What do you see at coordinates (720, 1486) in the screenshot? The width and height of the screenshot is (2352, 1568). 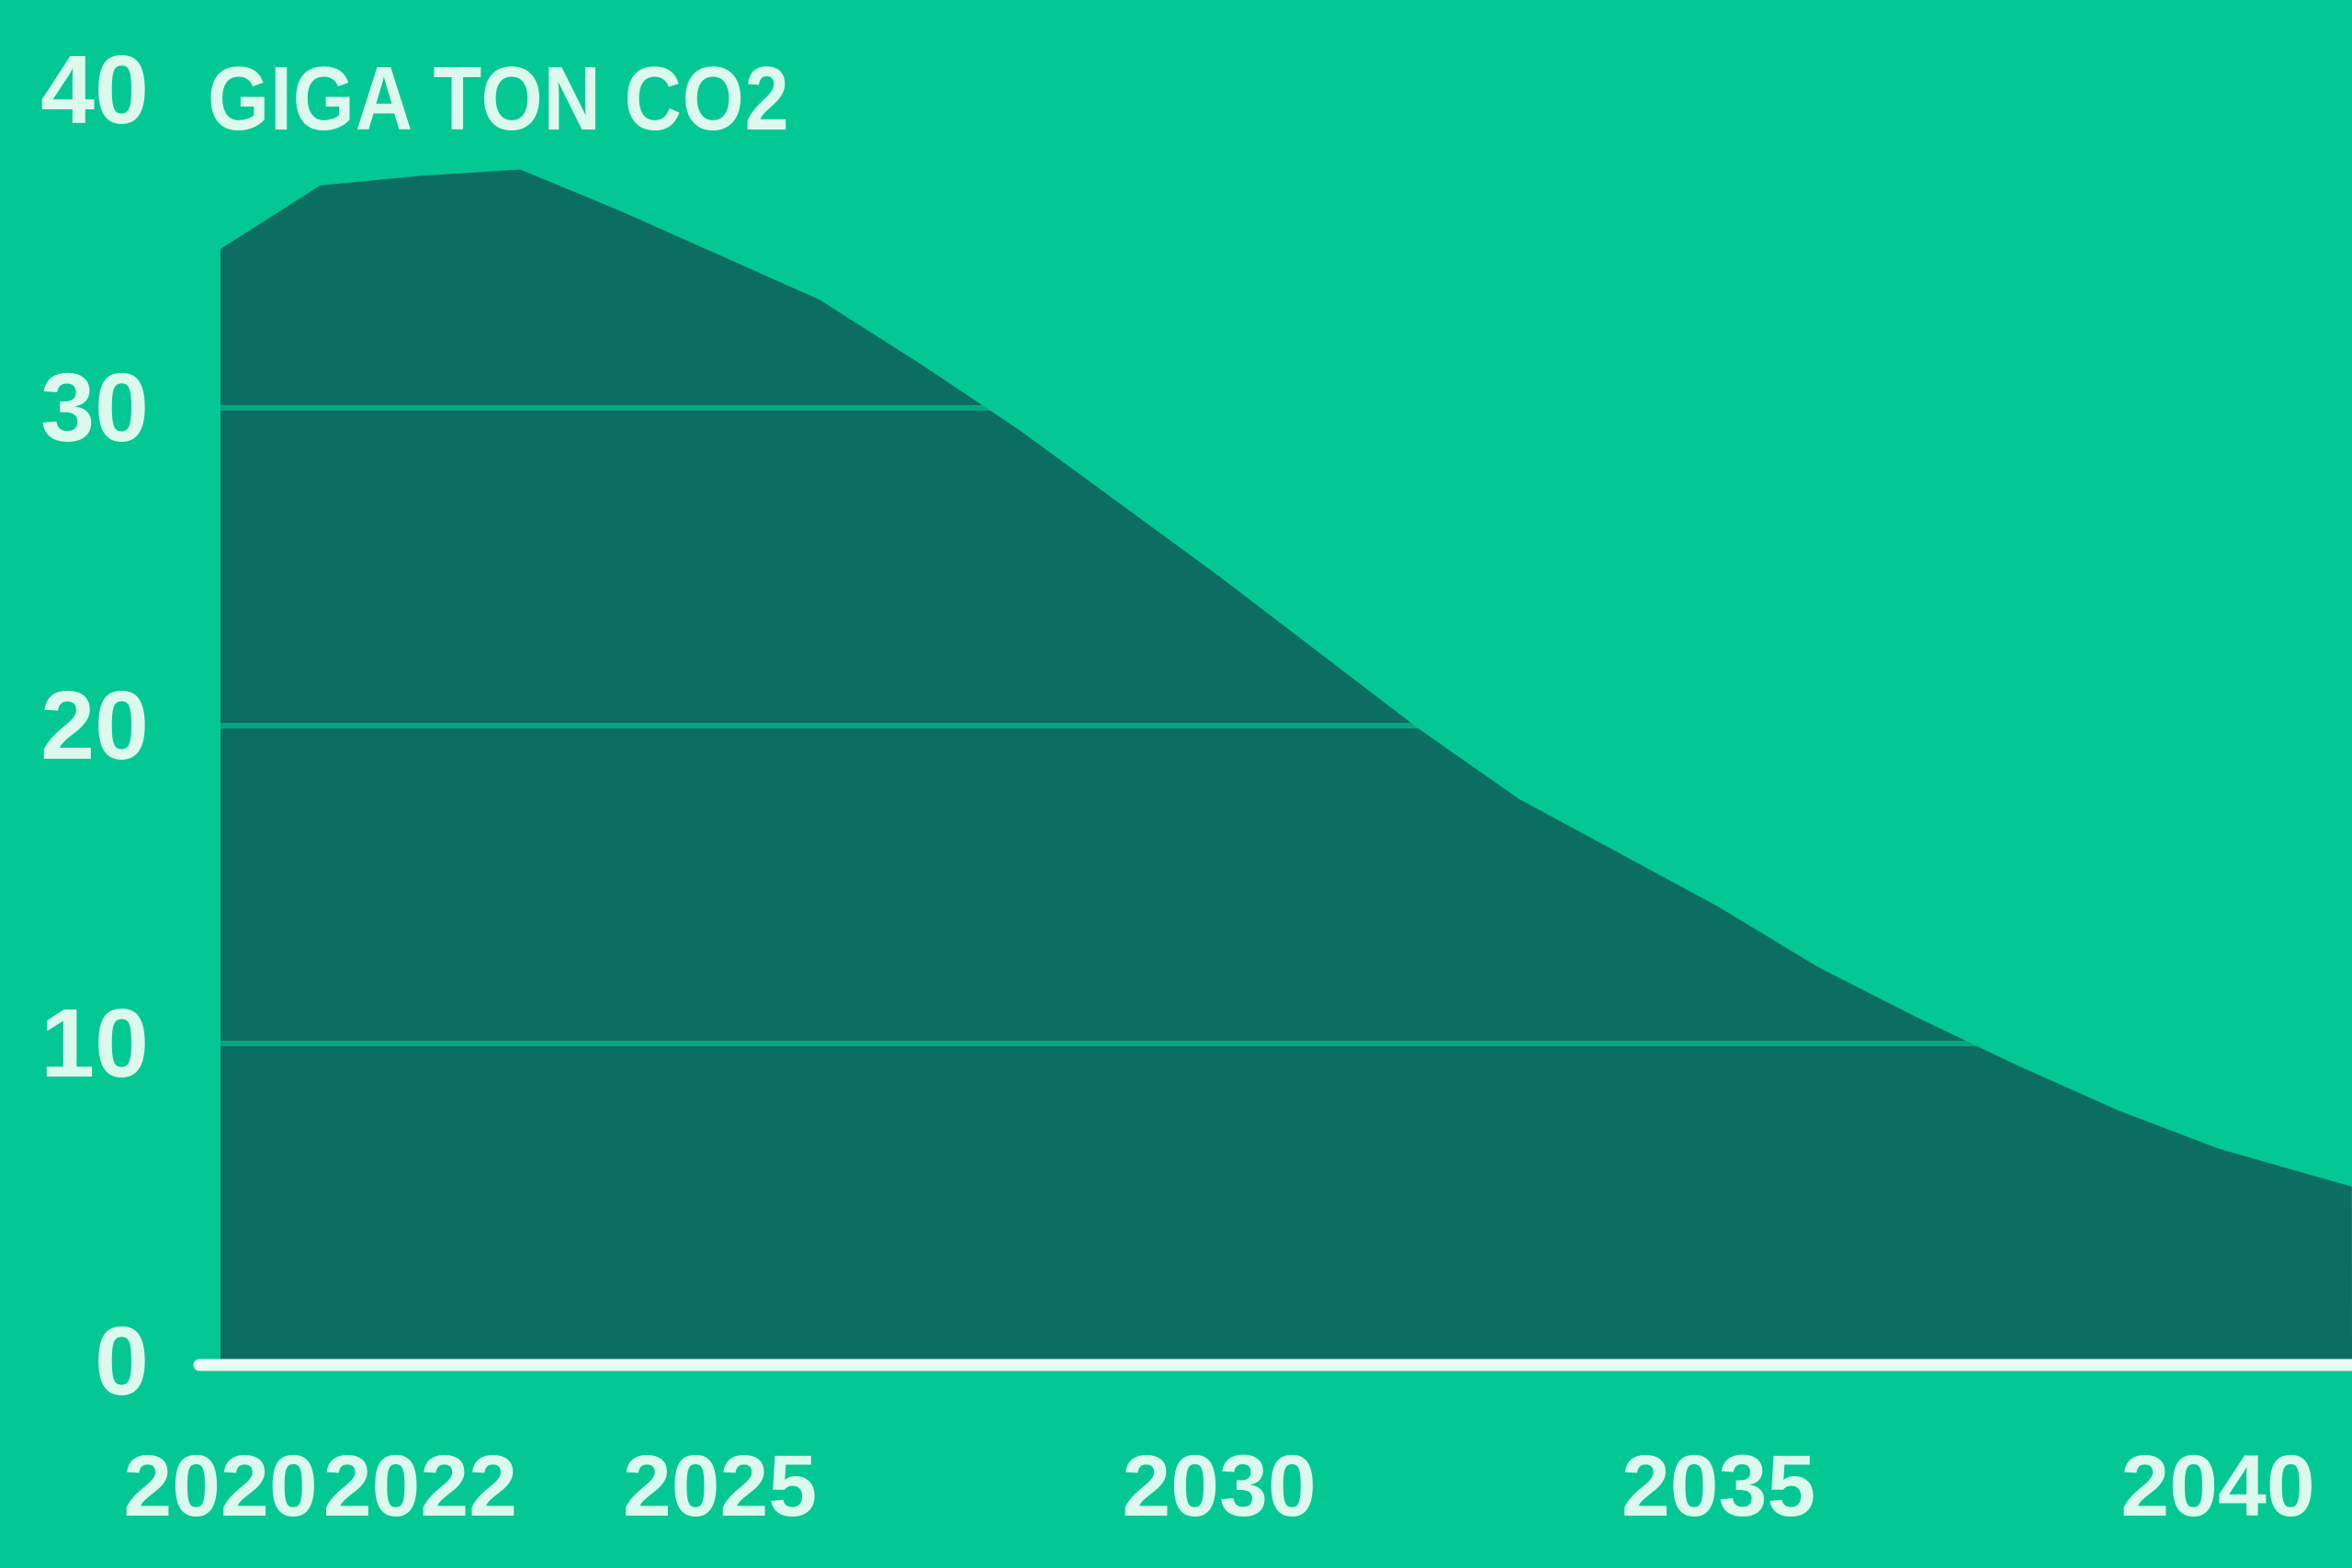 I see `x-axis-label-2025: 2025` at bounding box center [720, 1486].